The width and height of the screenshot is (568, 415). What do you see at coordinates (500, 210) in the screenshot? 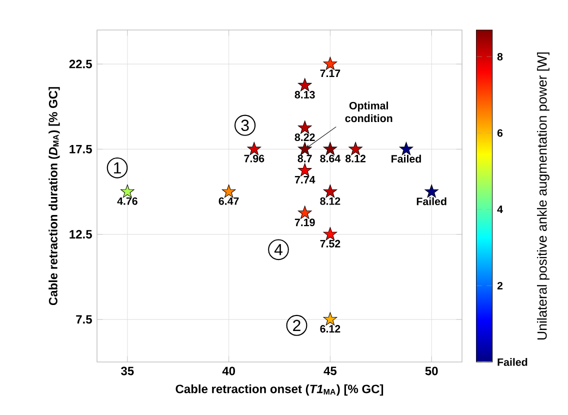
I see `color-bar-label: 4` at bounding box center [500, 210].